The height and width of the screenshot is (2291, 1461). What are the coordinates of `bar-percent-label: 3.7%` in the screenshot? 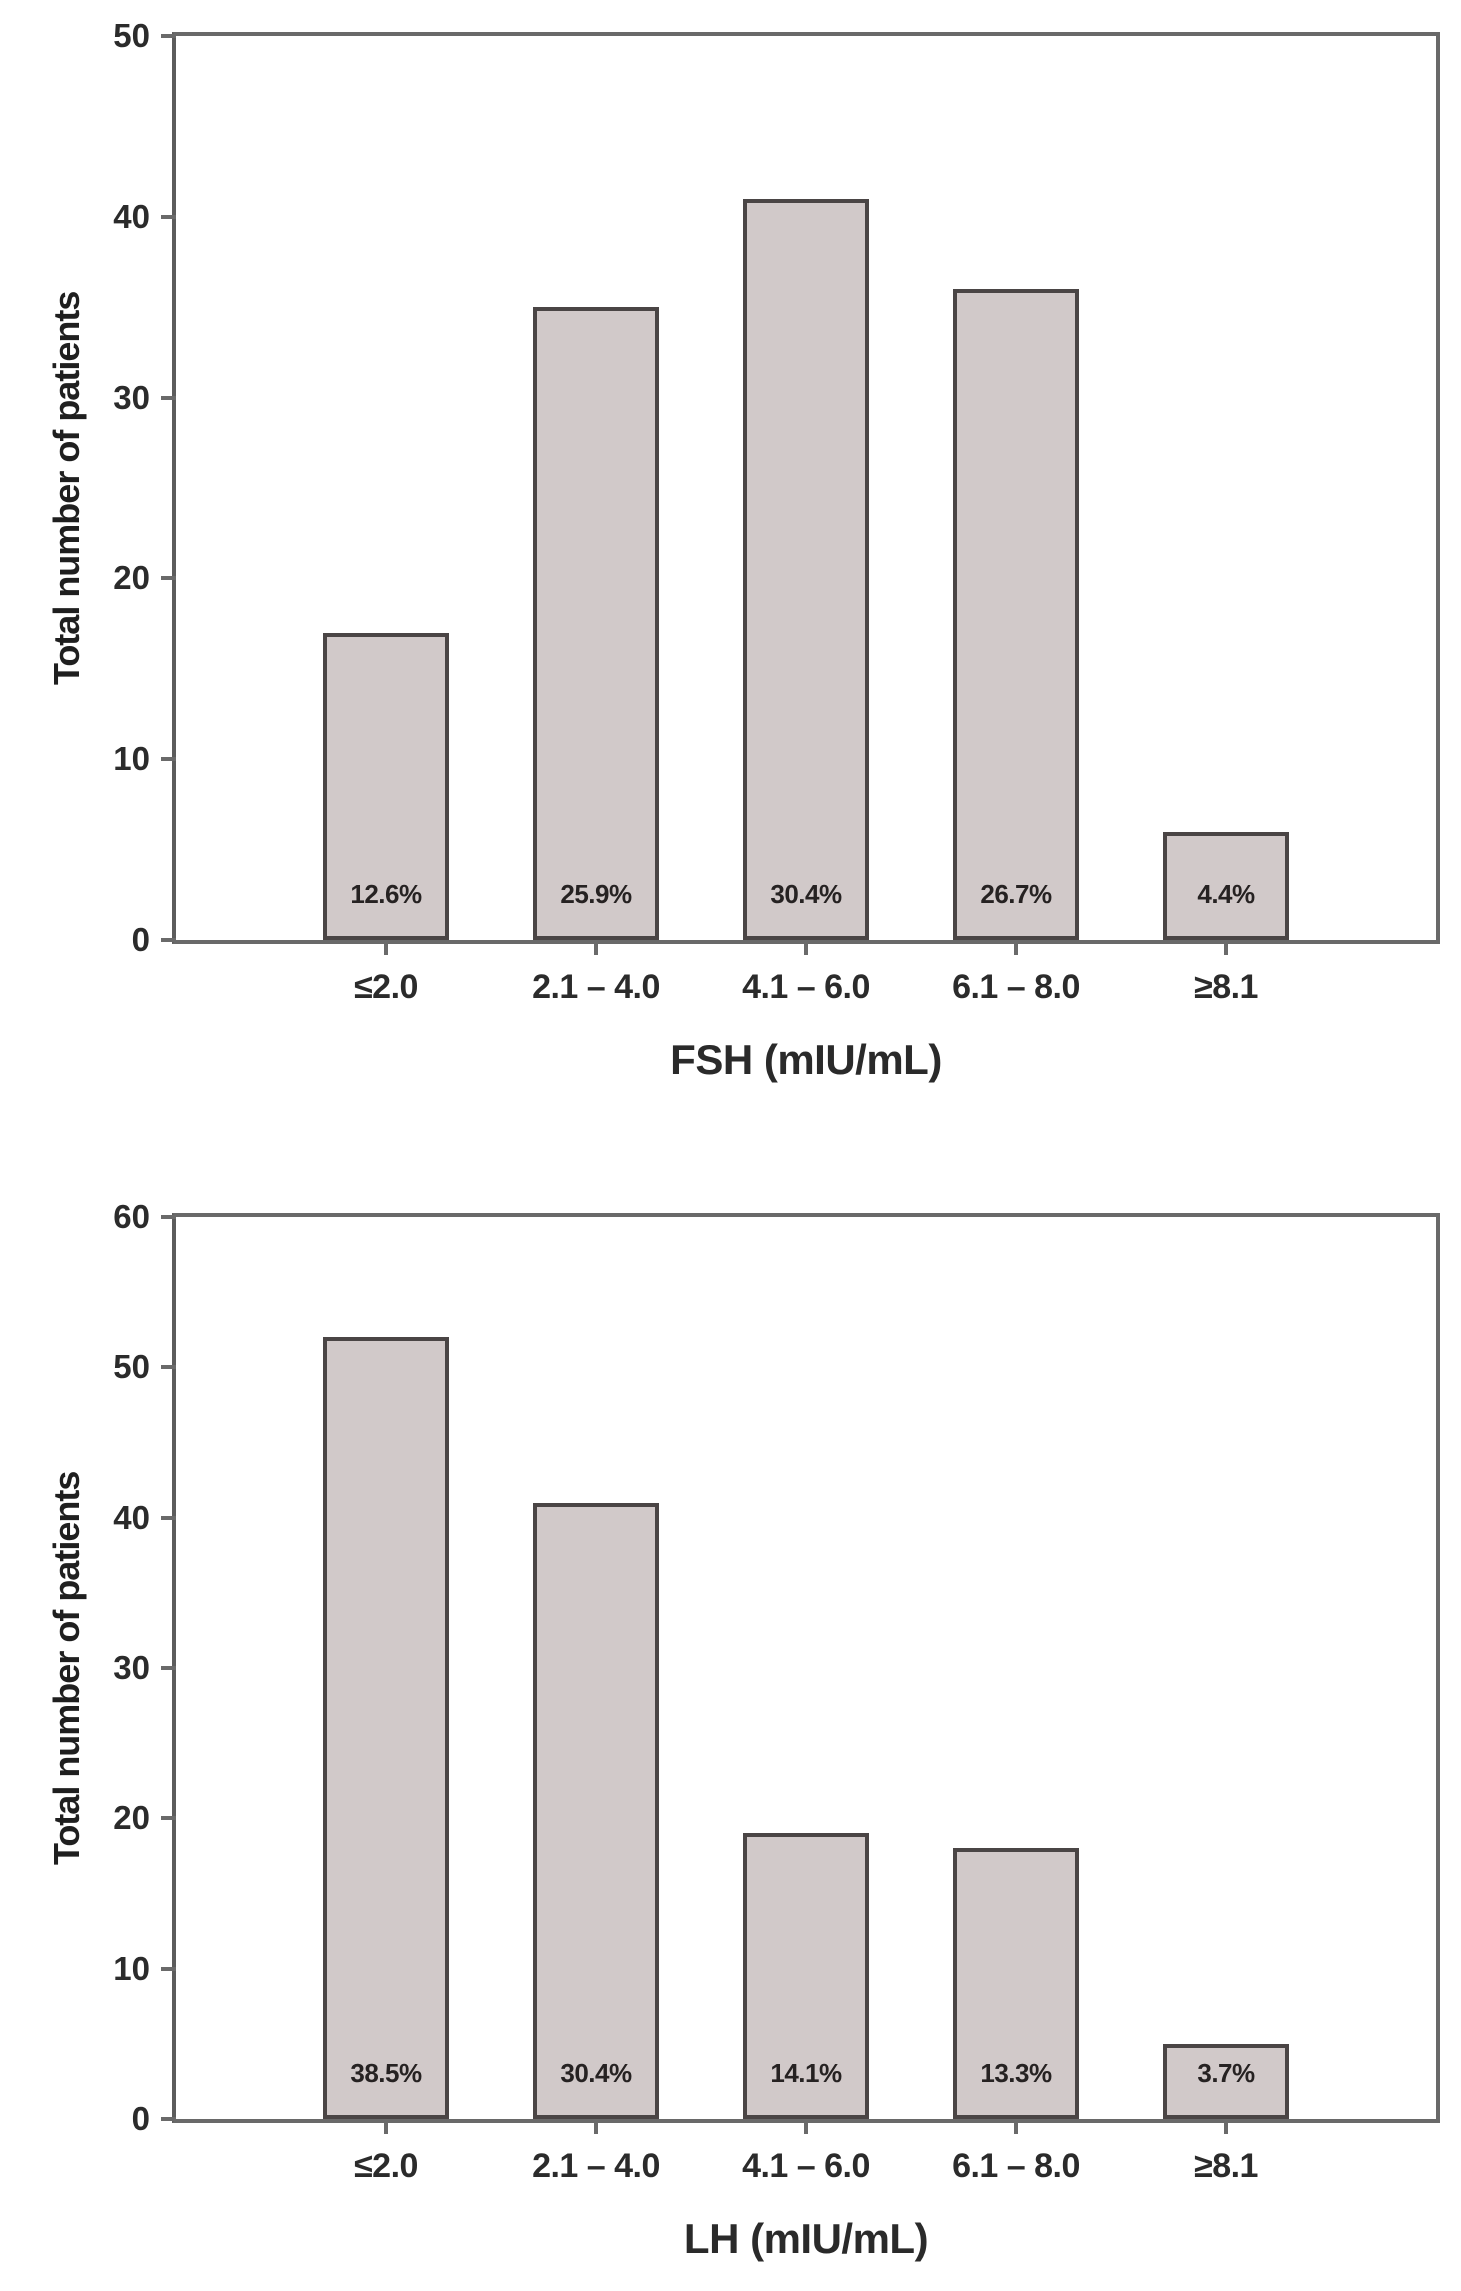 It's located at (1226, 2073).